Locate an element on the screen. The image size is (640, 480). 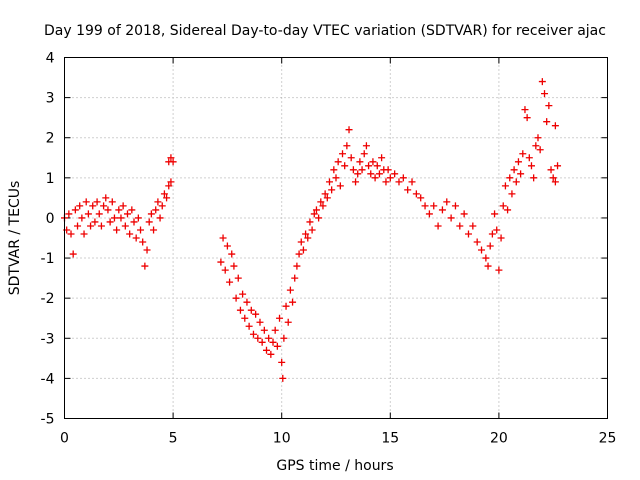
x-axis-label: GPS time / hours is located at coordinates (334, 466).